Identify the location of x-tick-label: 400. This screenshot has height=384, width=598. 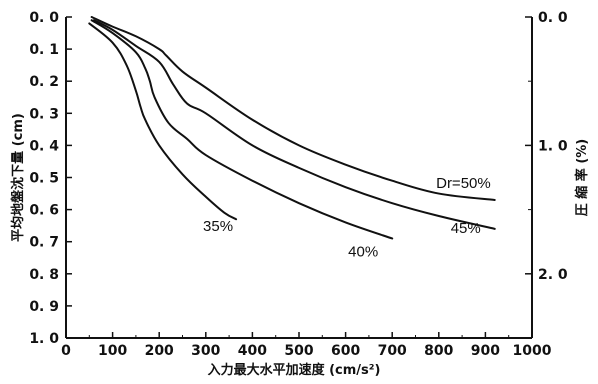
(252, 351).